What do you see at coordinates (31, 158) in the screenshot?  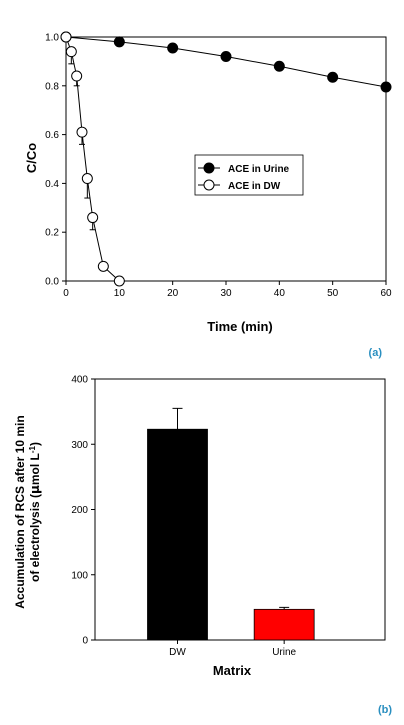 I see `chart-a-y-axis-label: C/Co` at bounding box center [31, 158].